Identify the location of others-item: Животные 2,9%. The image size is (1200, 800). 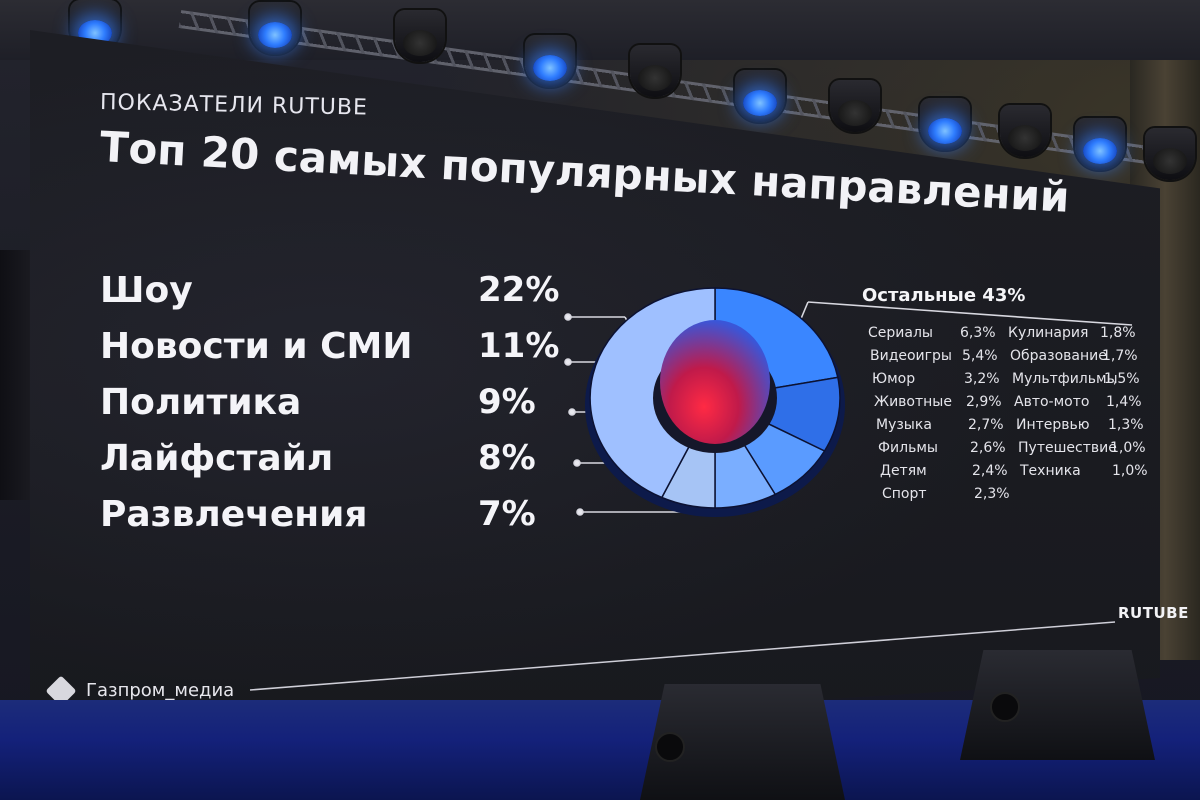
(939, 404).